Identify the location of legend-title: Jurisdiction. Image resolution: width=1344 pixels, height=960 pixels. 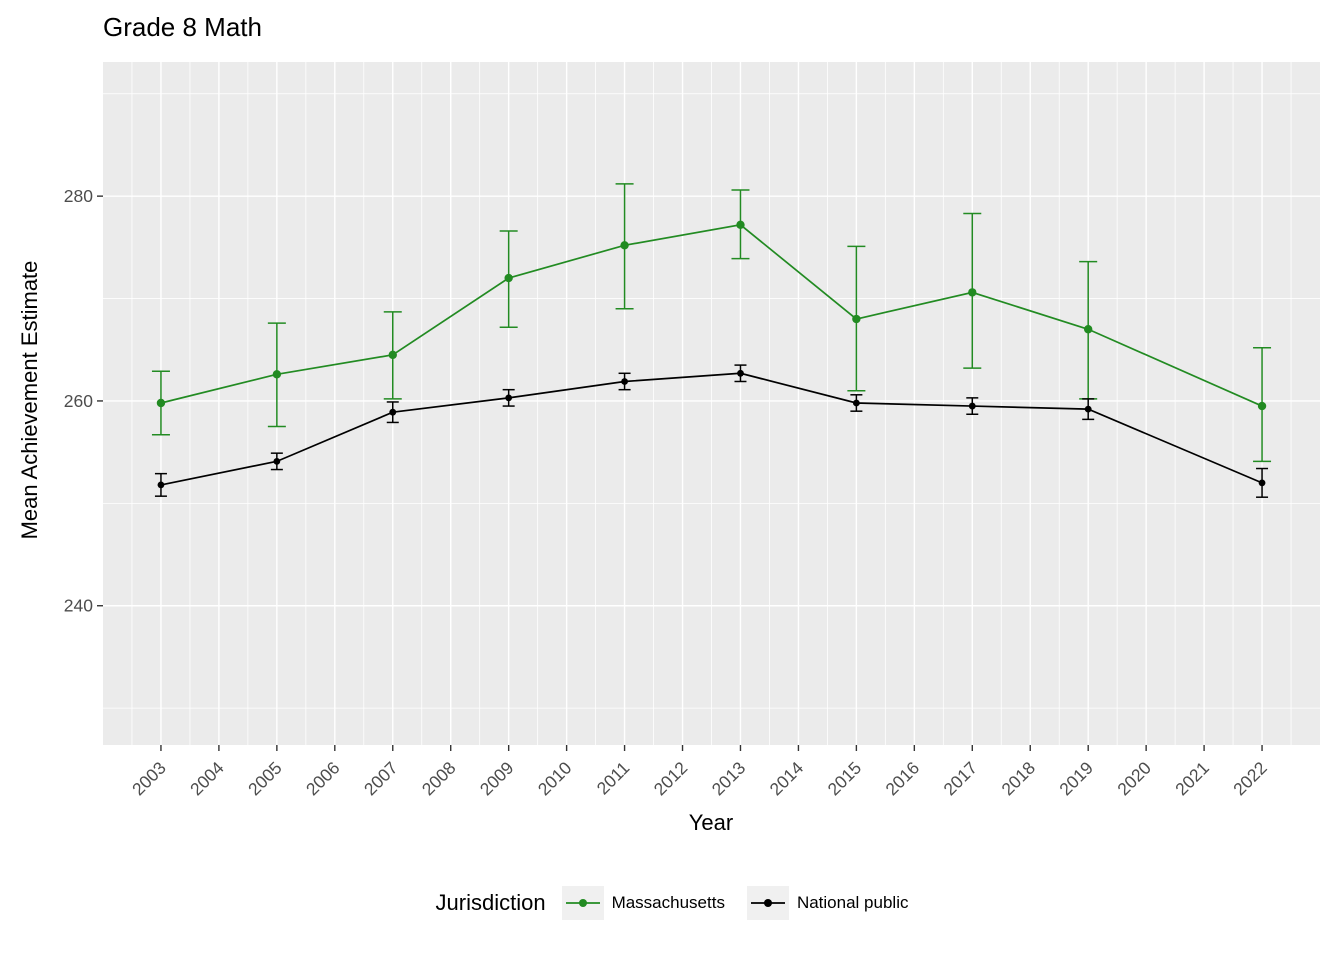
(490, 902).